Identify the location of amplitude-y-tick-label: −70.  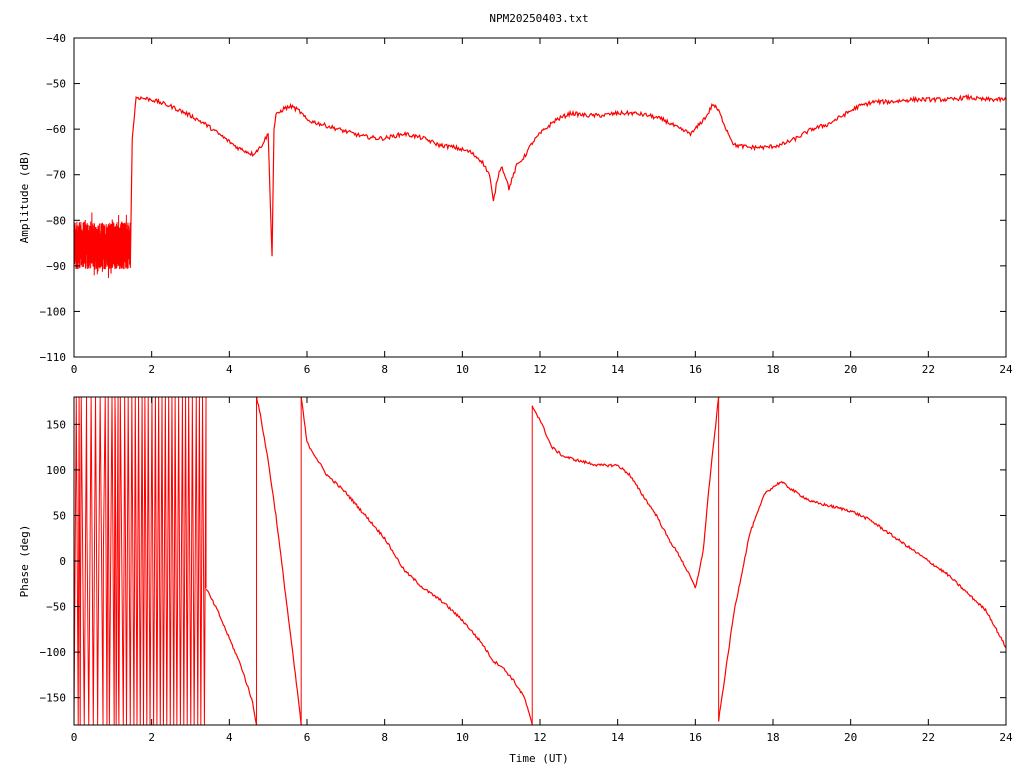
(56, 175).